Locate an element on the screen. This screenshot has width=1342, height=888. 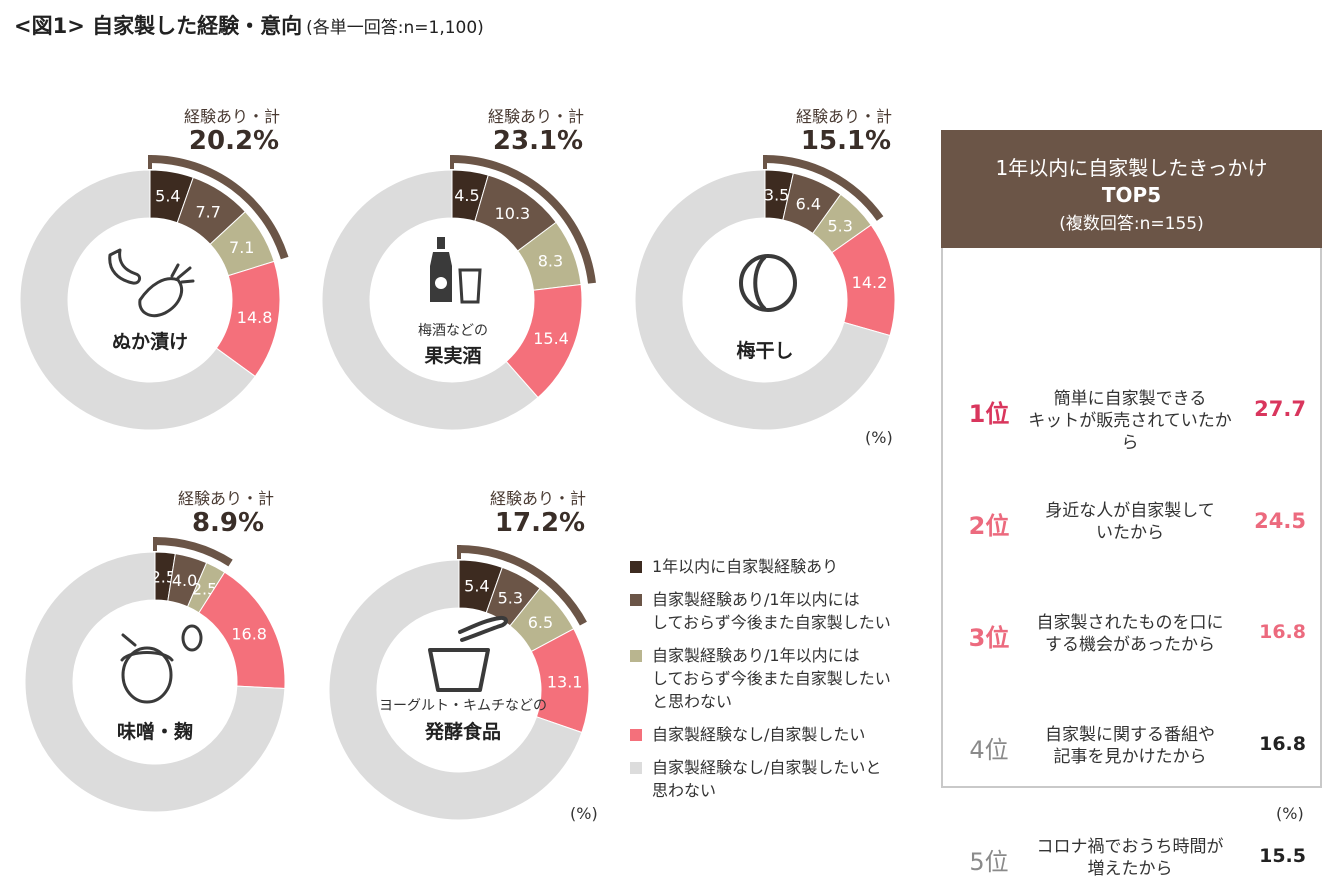
donut-2-data-label: 10.3 is located at coordinates (513, 213).